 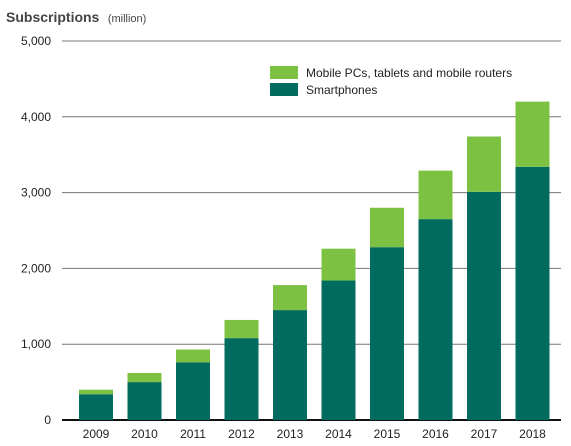 I want to click on x-tick-label: 2015, so click(x=387, y=434).